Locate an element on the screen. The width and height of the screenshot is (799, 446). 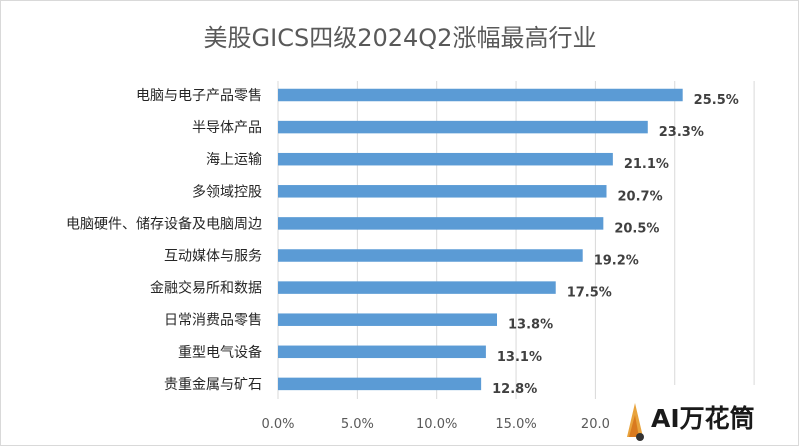
data-label: 20.7% is located at coordinates (640, 196).